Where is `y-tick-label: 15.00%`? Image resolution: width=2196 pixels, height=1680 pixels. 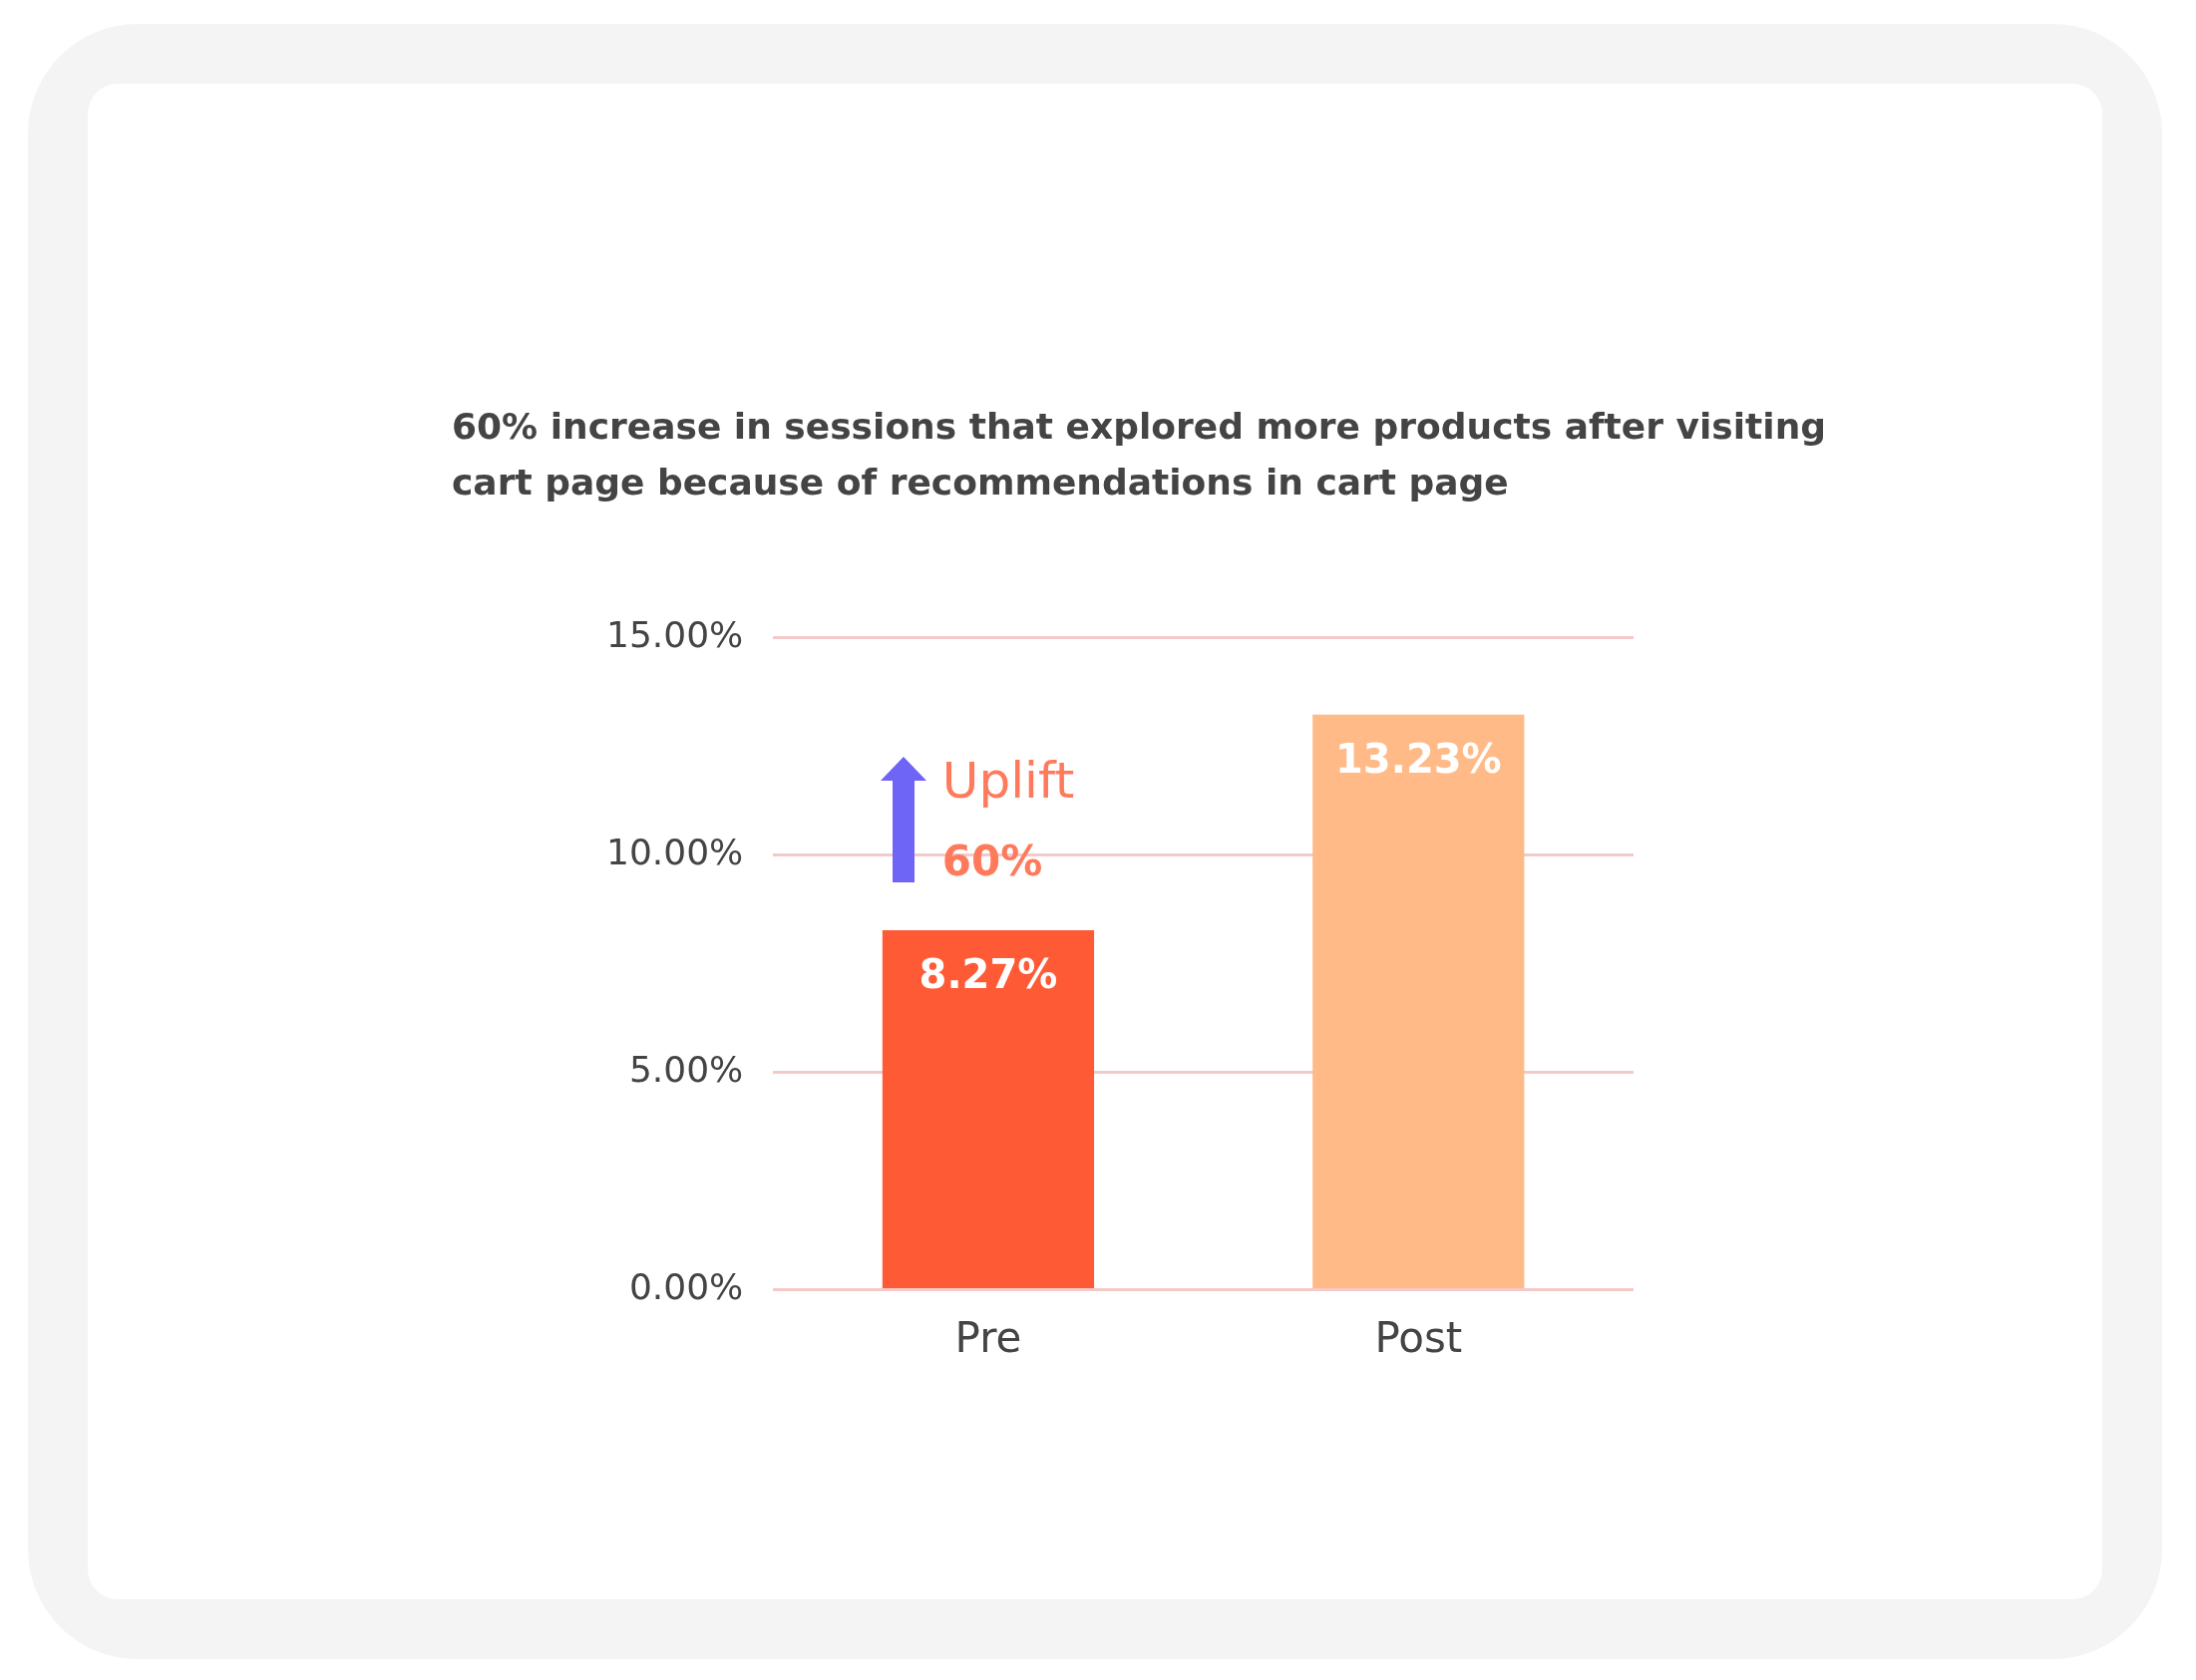 y-tick-label: 15.00% is located at coordinates (674, 634).